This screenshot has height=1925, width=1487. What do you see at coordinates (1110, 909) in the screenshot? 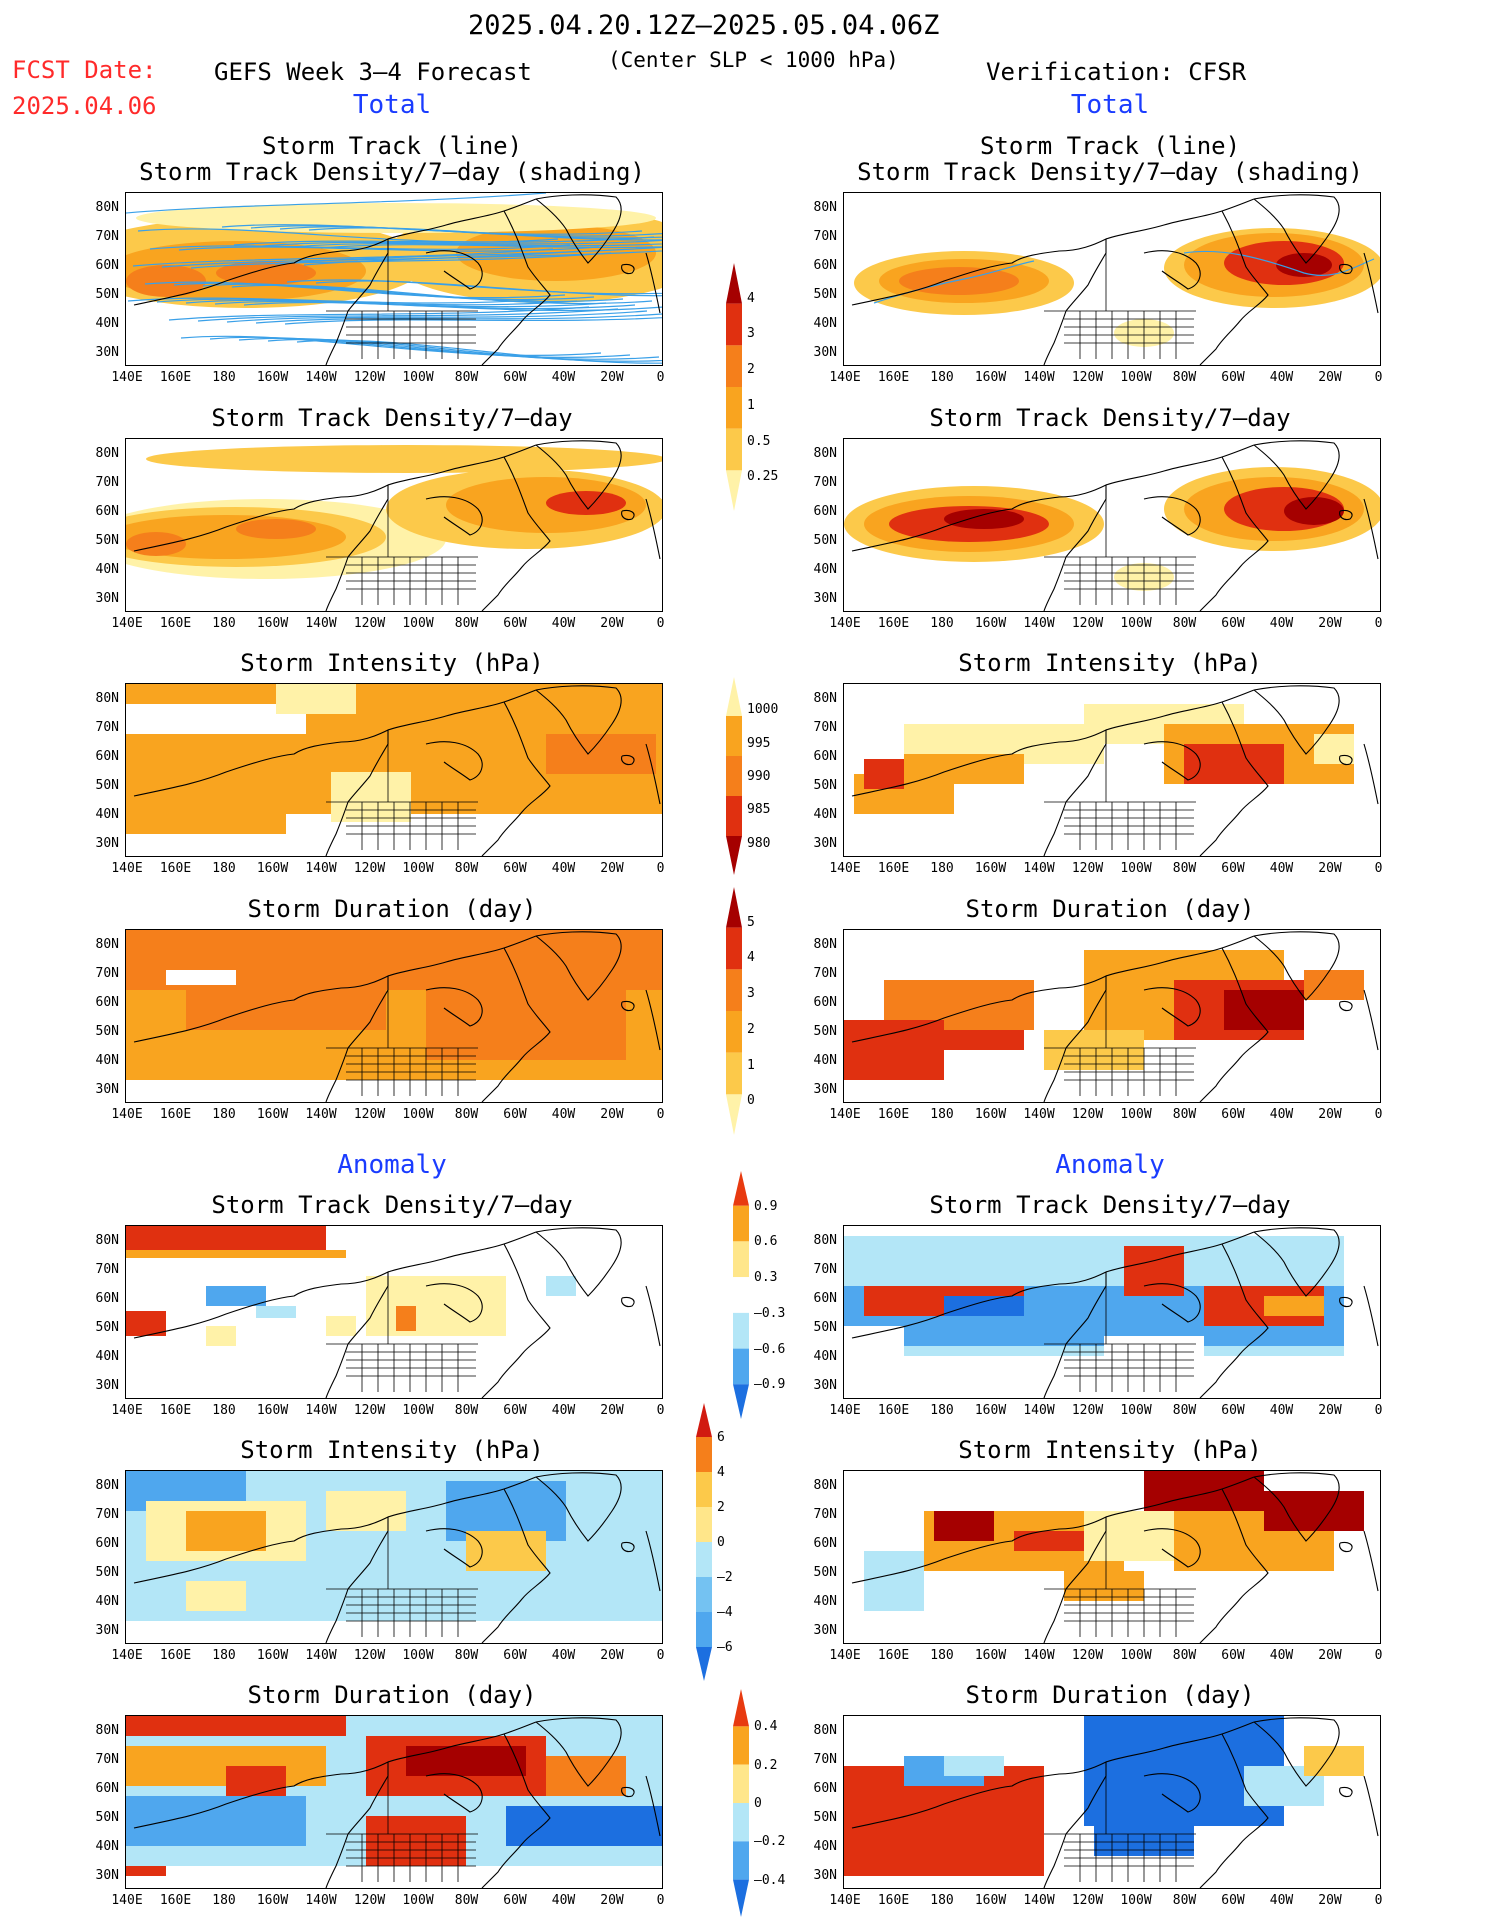
I see `panel-title-duration-right: Storm Duration (day)` at bounding box center [1110, 909].